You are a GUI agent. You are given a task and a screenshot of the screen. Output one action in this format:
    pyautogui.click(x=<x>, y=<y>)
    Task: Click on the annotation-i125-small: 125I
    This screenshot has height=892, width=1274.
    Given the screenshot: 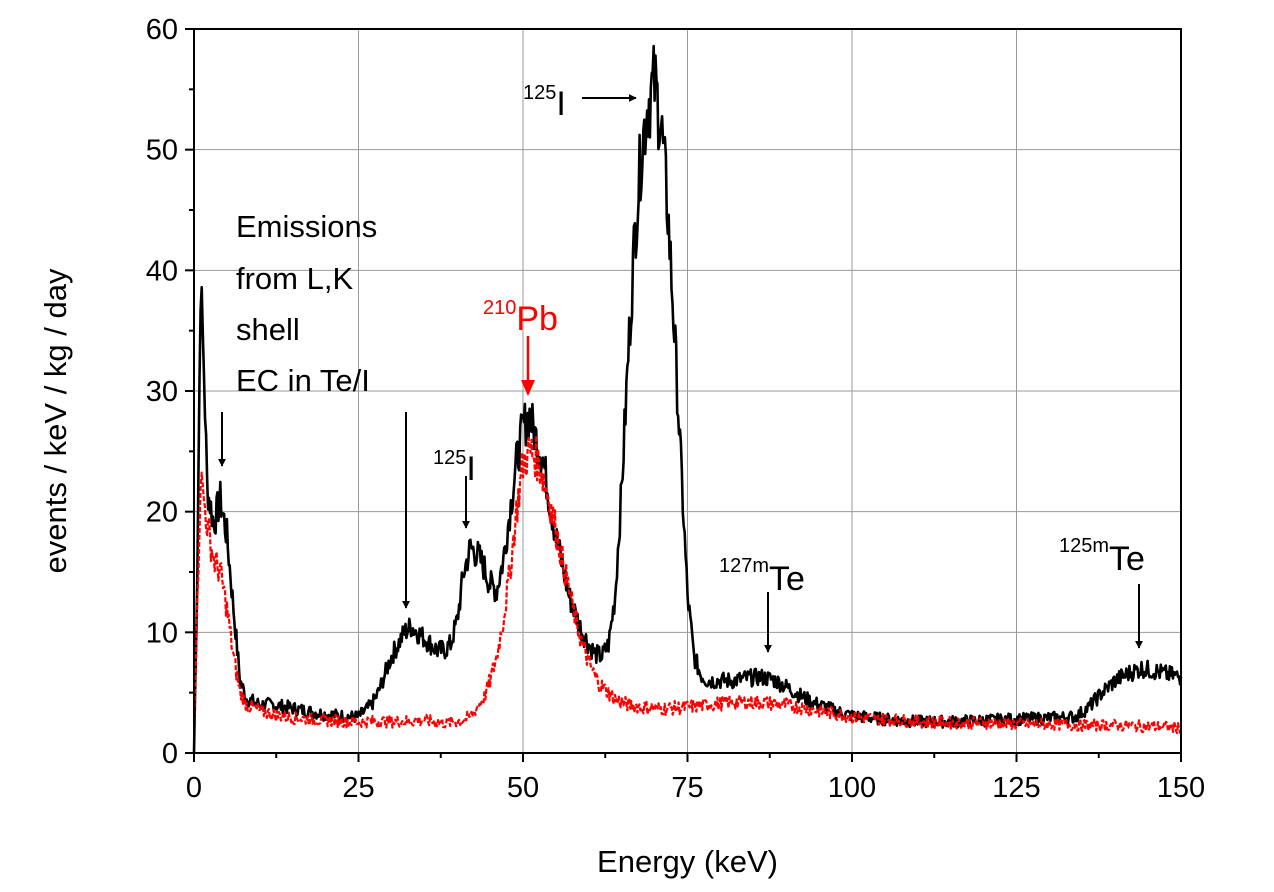 What is the action you would take?
    pyautogui.click(x=454, y=467)
    